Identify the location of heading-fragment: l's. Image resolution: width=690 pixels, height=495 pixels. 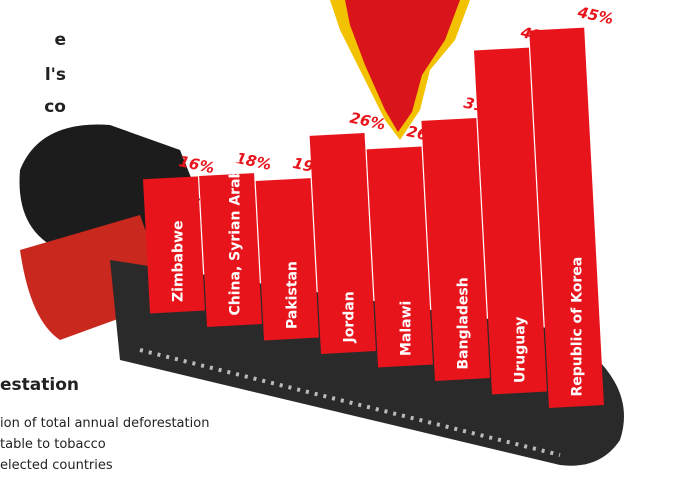
(55, 75).